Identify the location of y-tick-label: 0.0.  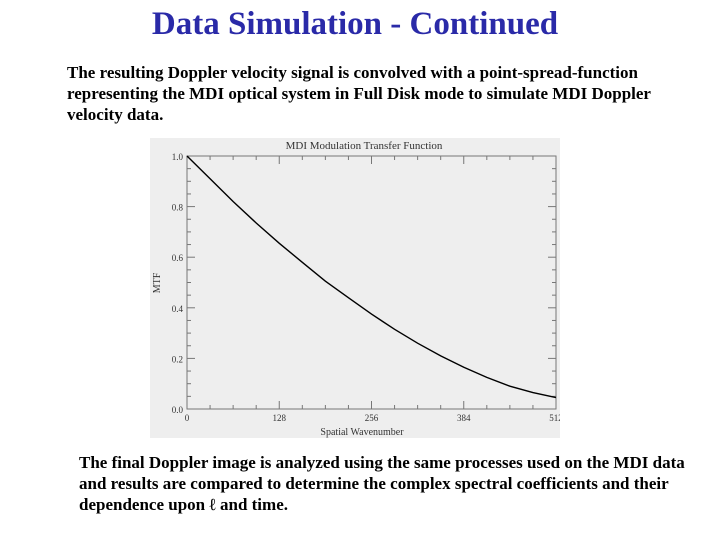
(178, 410).